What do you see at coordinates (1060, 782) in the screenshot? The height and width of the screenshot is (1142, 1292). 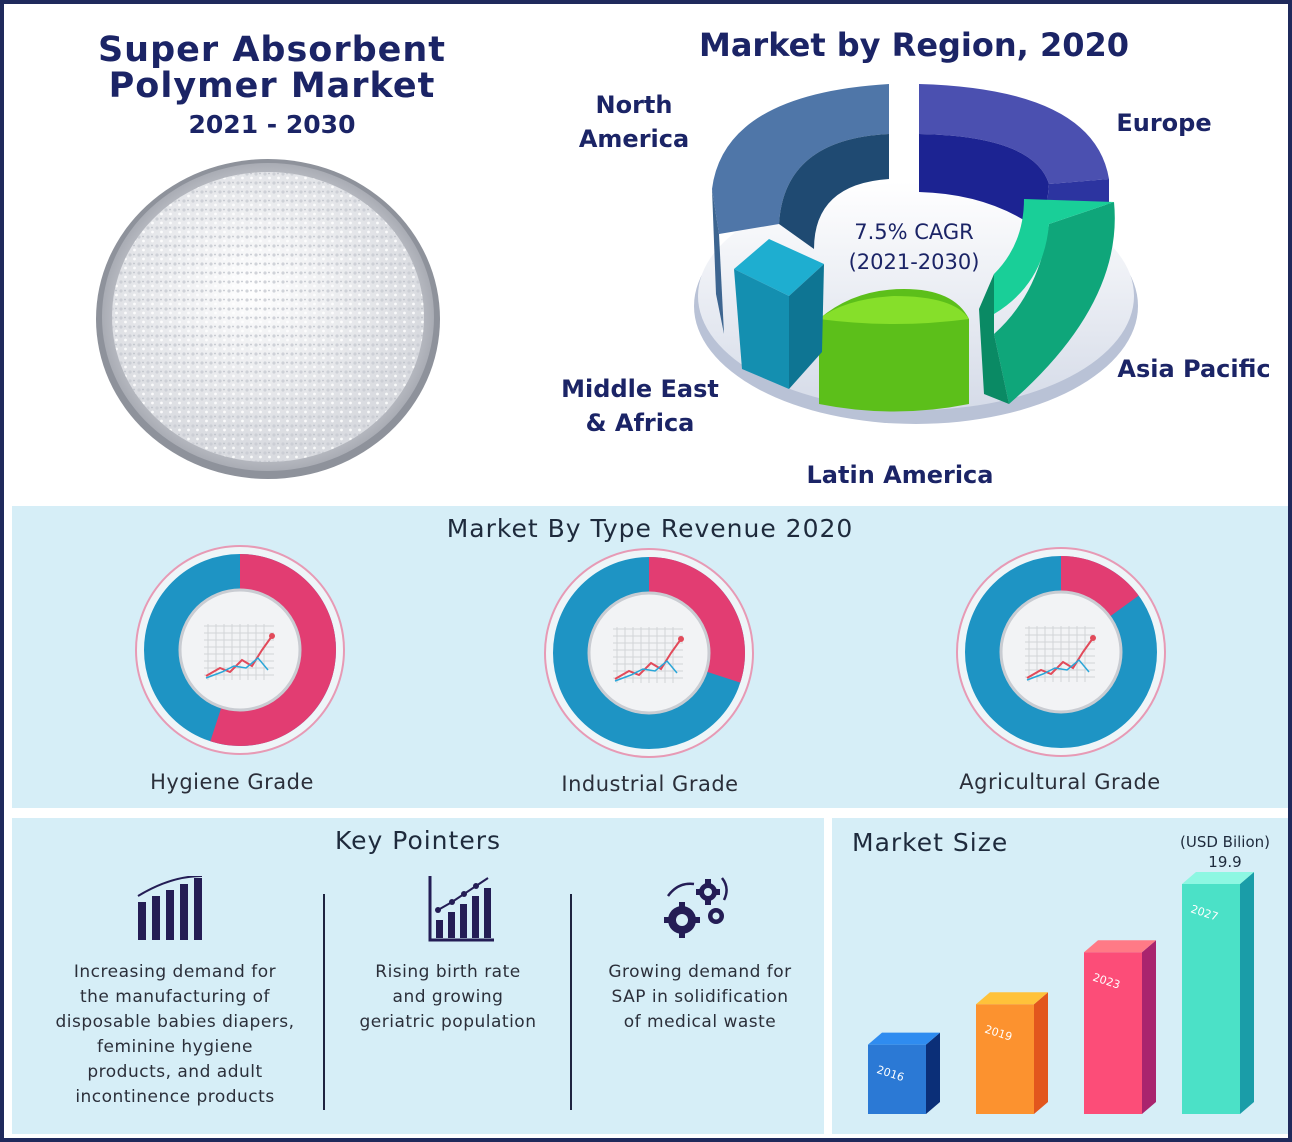 I see `type-label-agricultural: Agricultural Grade` at bounding box center [1060, 782].